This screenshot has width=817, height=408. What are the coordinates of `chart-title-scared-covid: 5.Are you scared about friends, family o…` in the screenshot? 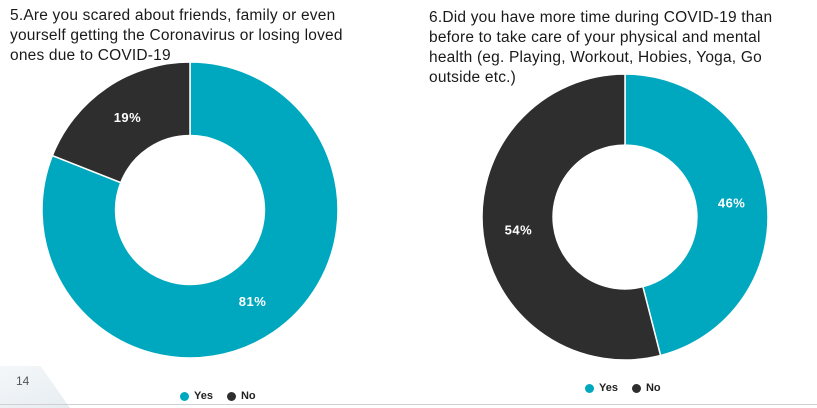 It's located at (176, 35).